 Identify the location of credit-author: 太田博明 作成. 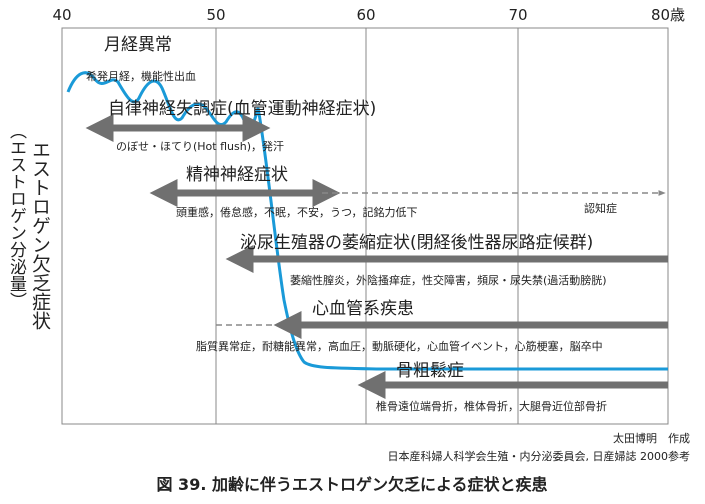
(651, 438).